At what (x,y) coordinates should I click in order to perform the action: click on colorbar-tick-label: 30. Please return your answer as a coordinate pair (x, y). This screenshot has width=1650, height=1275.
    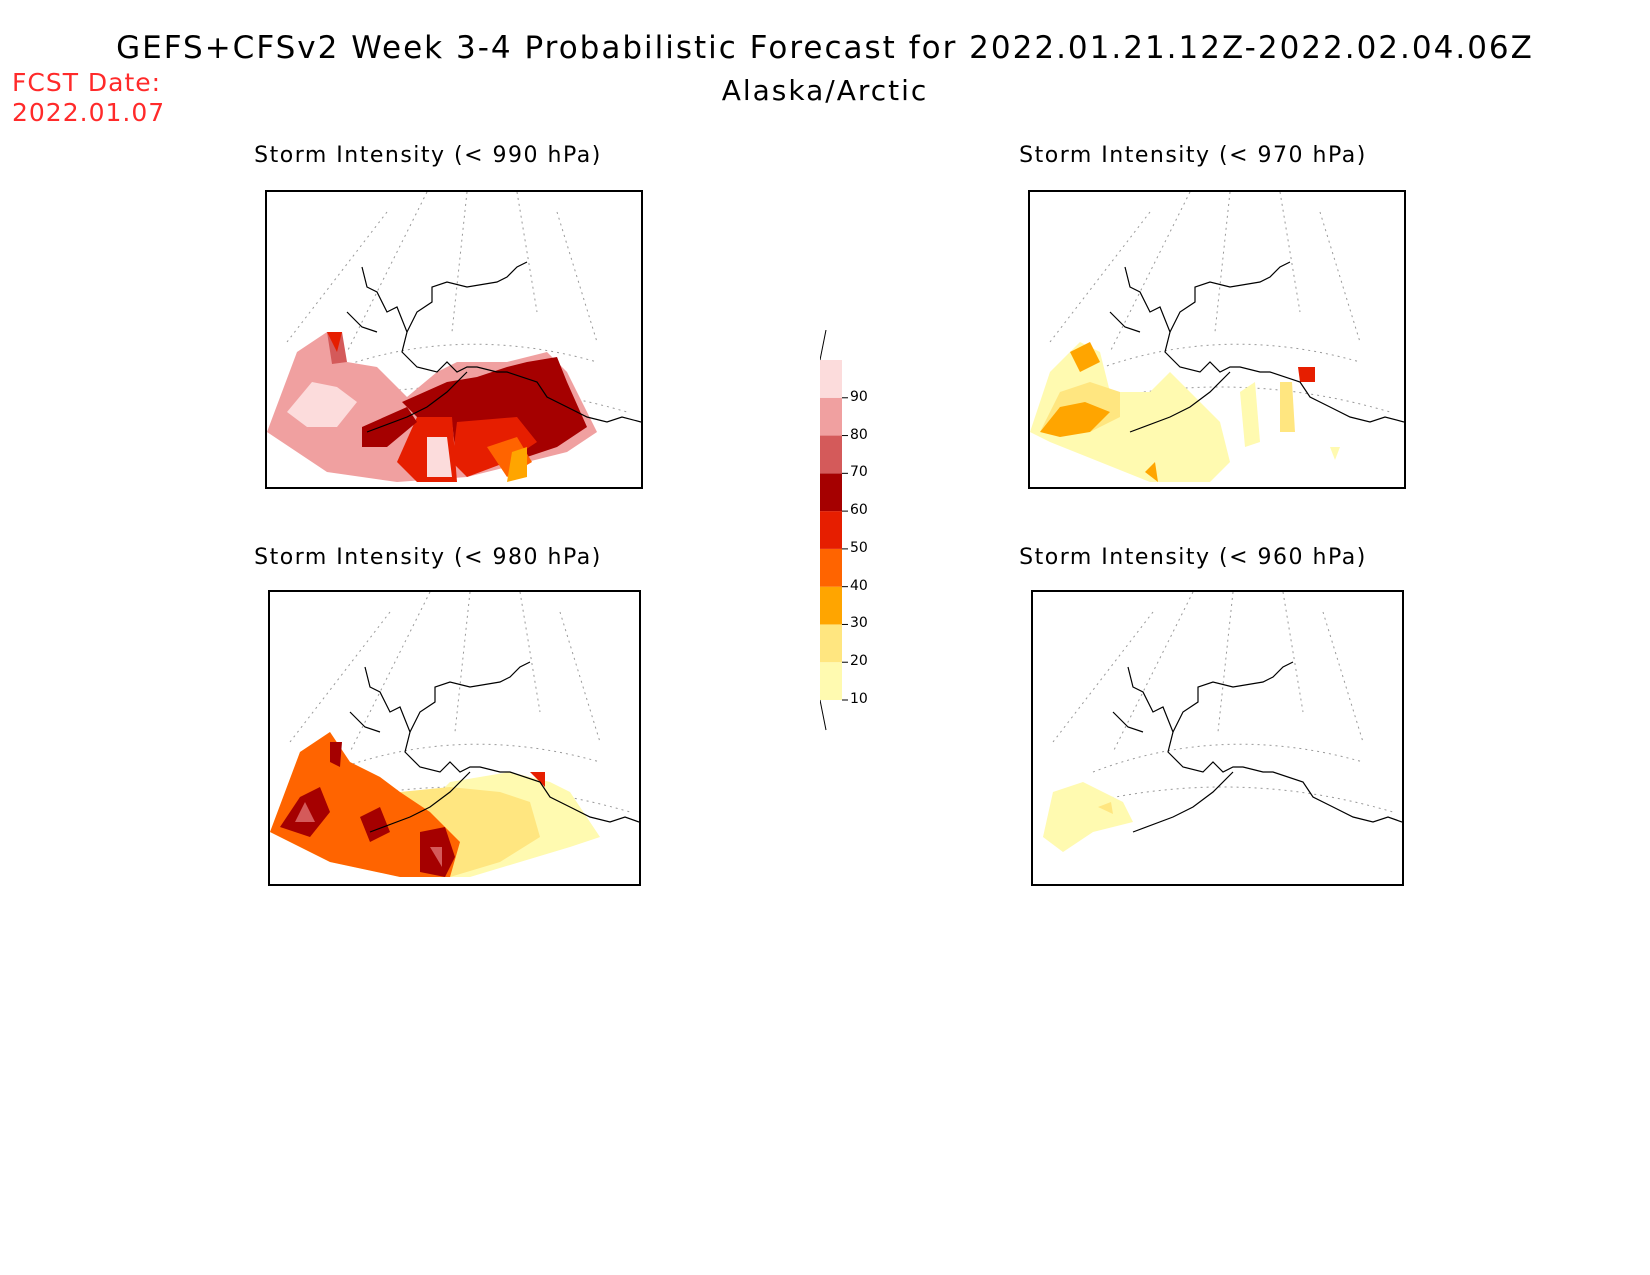
    Looking at the image, I should click on (859, 623).